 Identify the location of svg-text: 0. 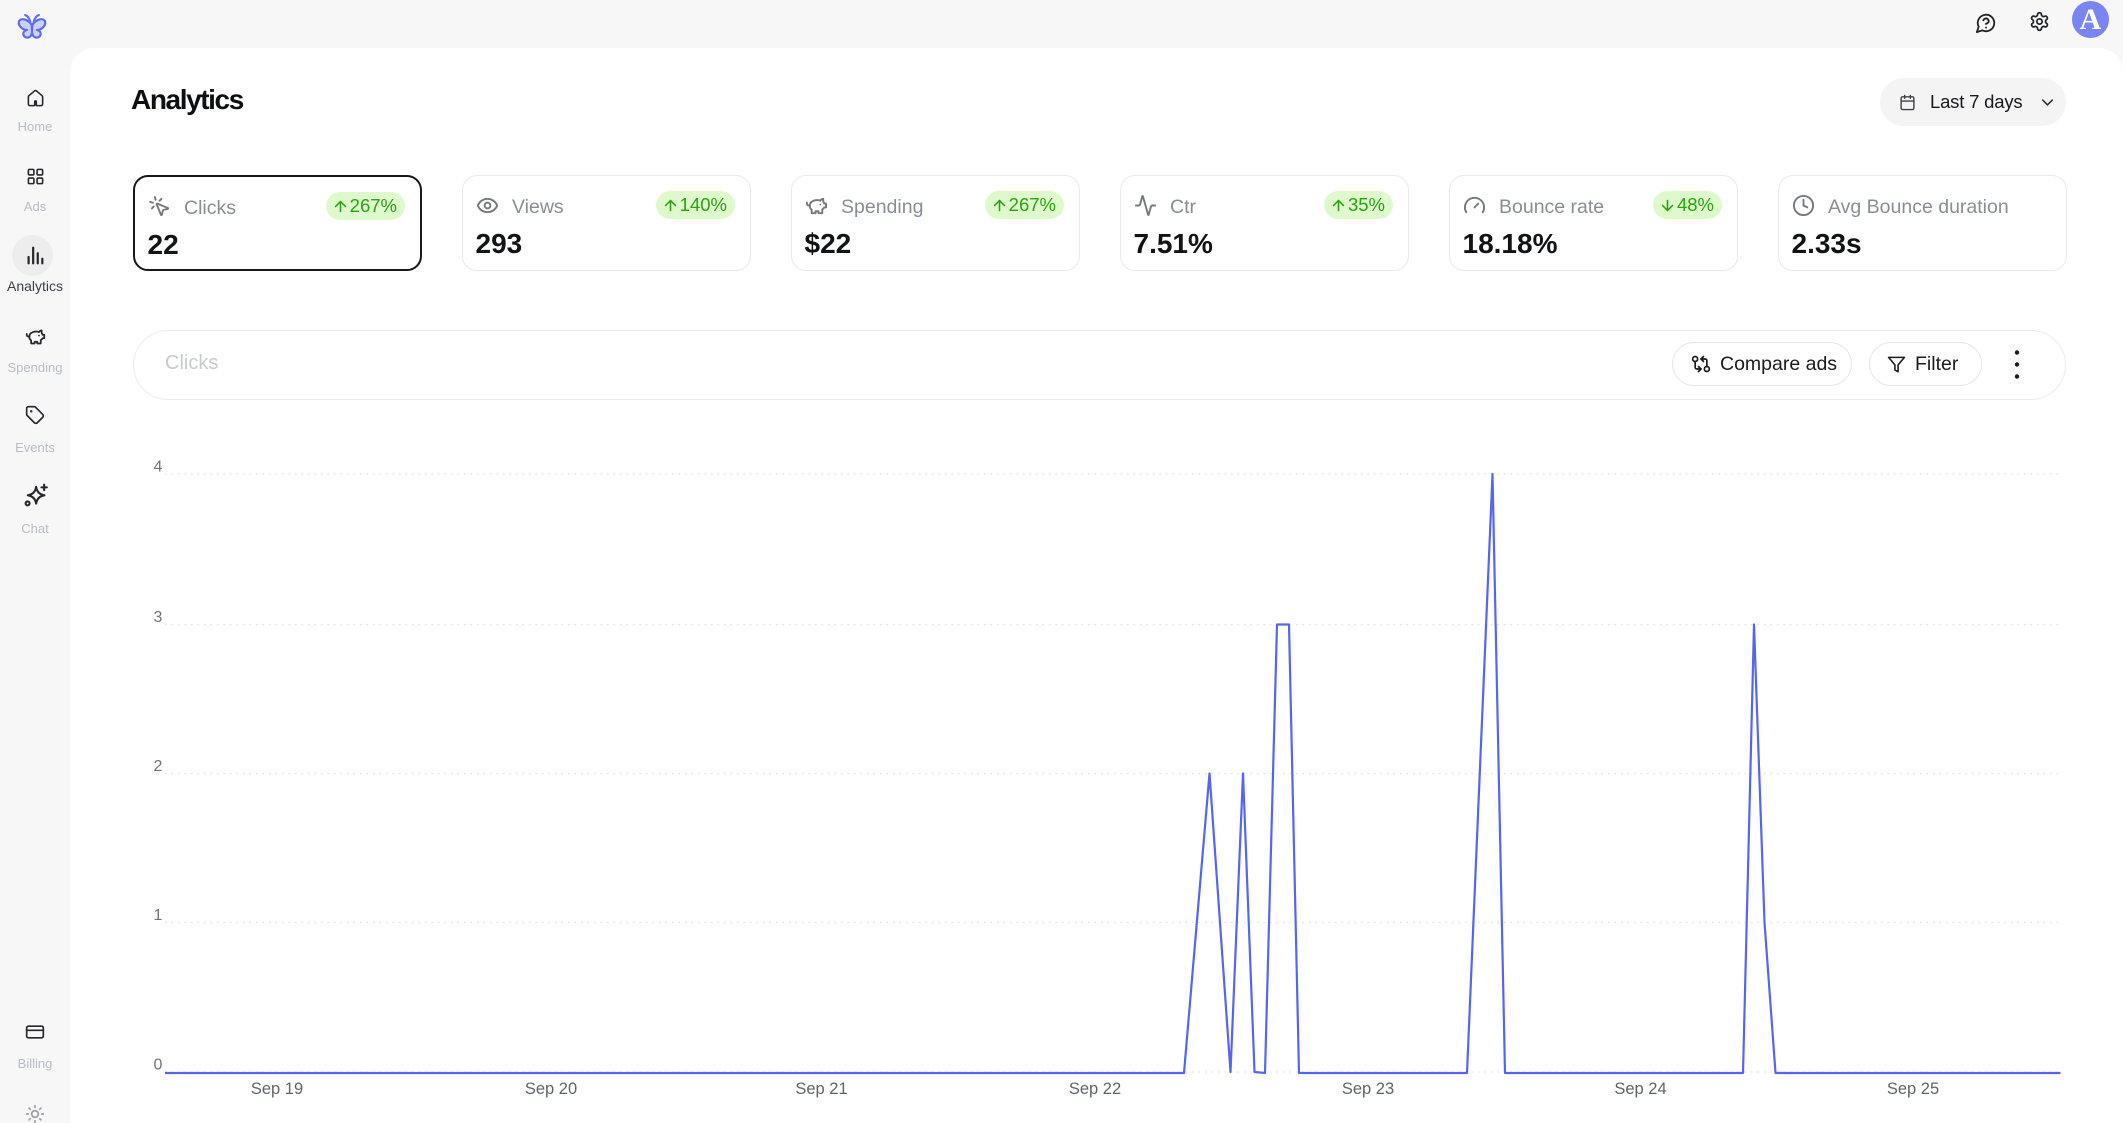
(158, 1065).